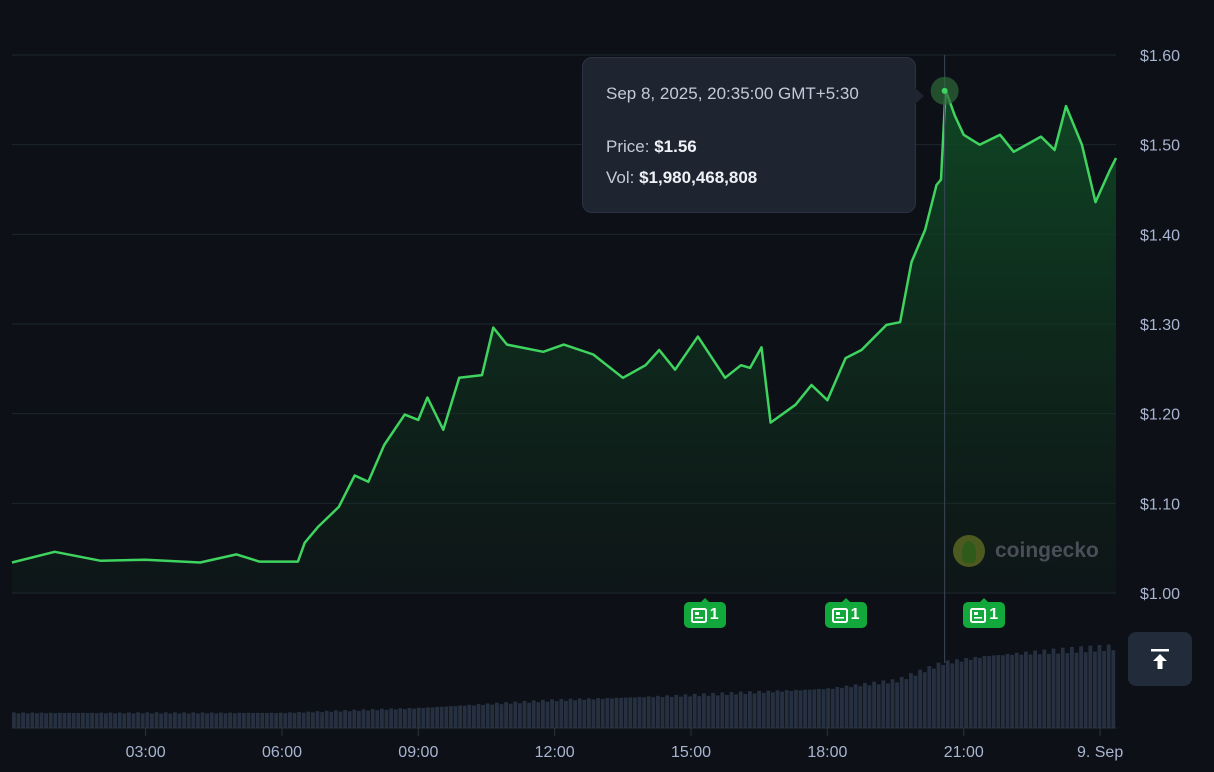 This screenshot has height=772, width=1214. I want to click on vol-label: Vol:, so click(620, 177).